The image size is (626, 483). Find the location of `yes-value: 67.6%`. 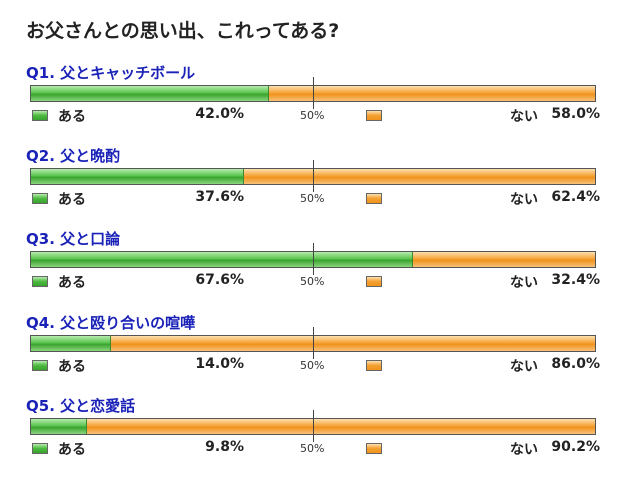

yes-value: 67.6% is located at coordinates (219, 280).